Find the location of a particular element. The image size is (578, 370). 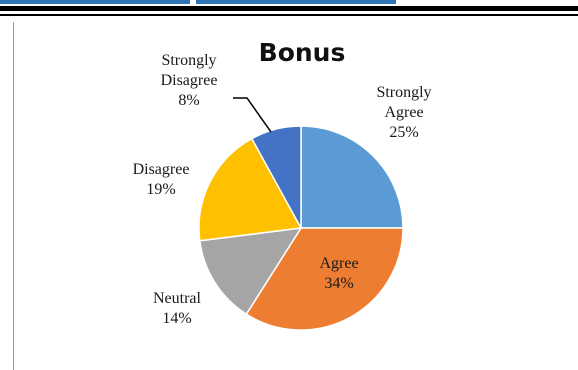

top-border-thin is located at coordinates (289, 15).